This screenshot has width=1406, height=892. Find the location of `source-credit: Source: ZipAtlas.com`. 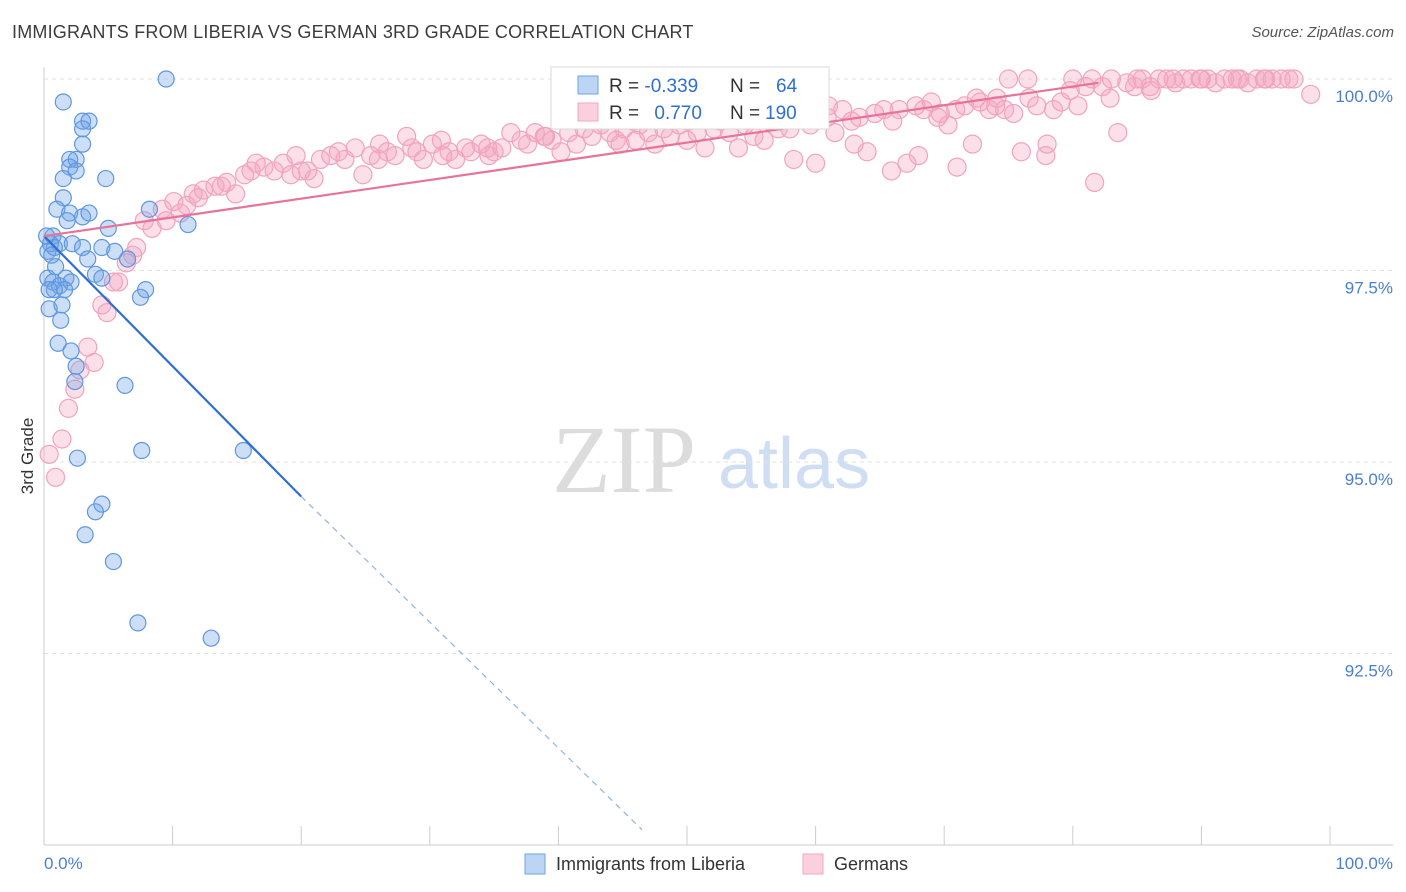

source-credit: Source: ZipAtlas.com is located at coordinates (1322, 32).